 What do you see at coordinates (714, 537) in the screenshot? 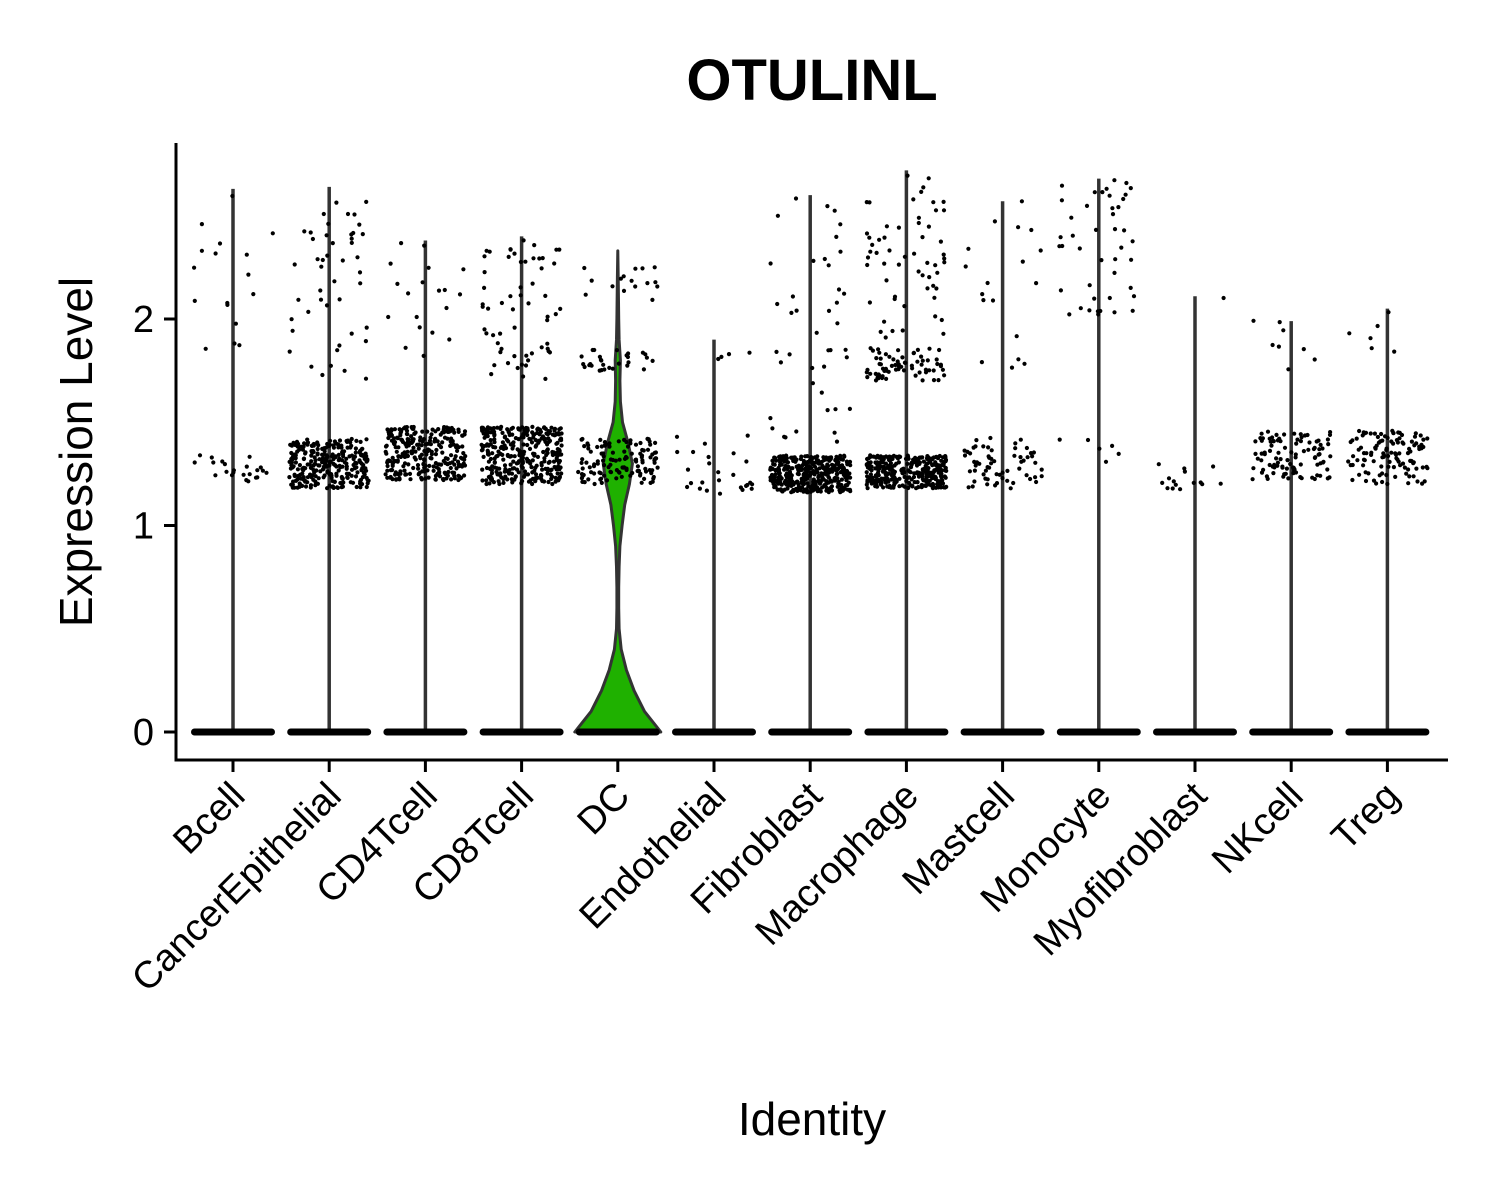
I see `violin-group-endothelial` at bounding box center [714, 537].